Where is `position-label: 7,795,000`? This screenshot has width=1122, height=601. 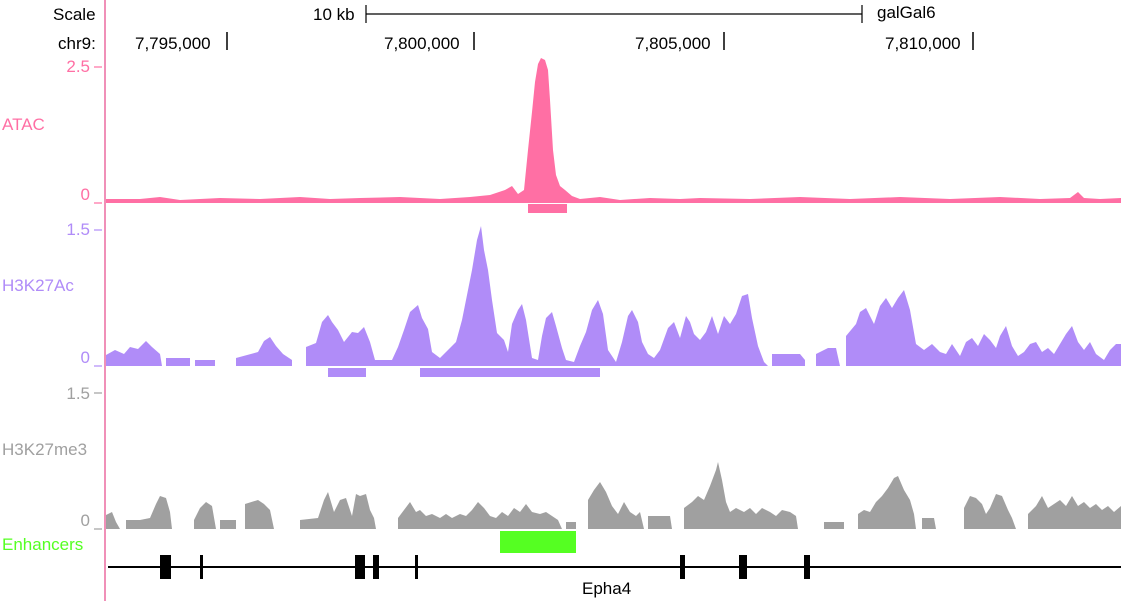
position-label: 7,795,000 is located at coordinates (173, 43).